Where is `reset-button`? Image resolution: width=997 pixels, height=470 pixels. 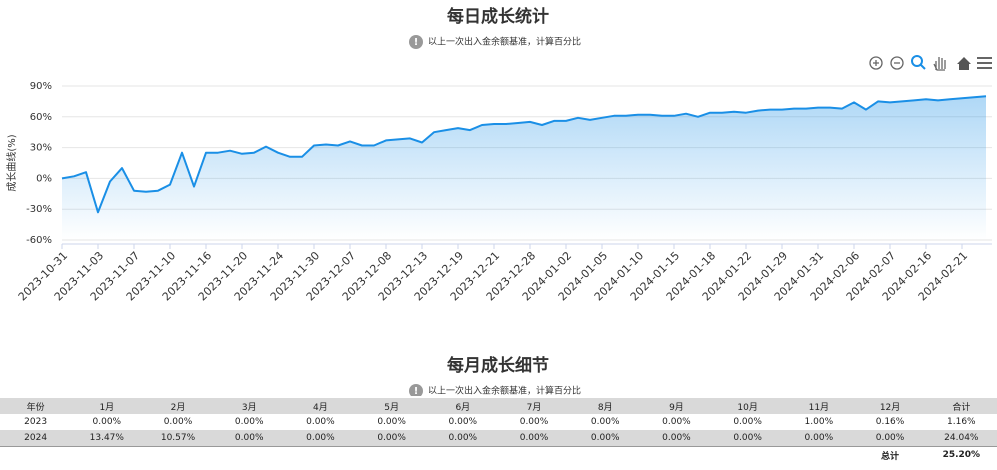
reset-button is located at coordinates (964, 63).